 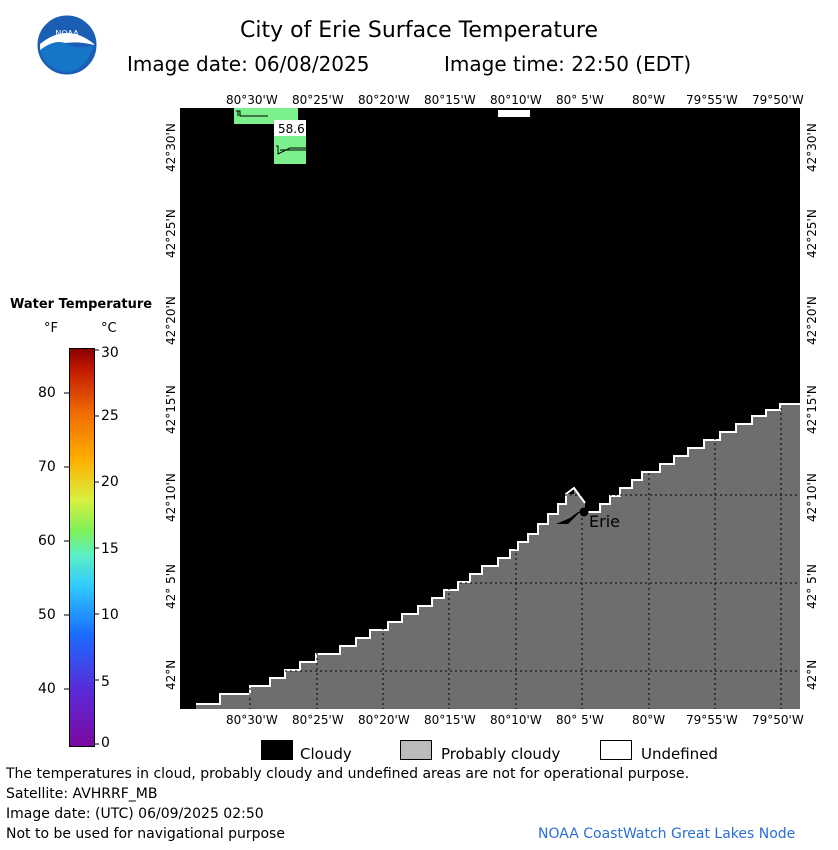 I want to click on station-symbol, so click(x=271, y=132).